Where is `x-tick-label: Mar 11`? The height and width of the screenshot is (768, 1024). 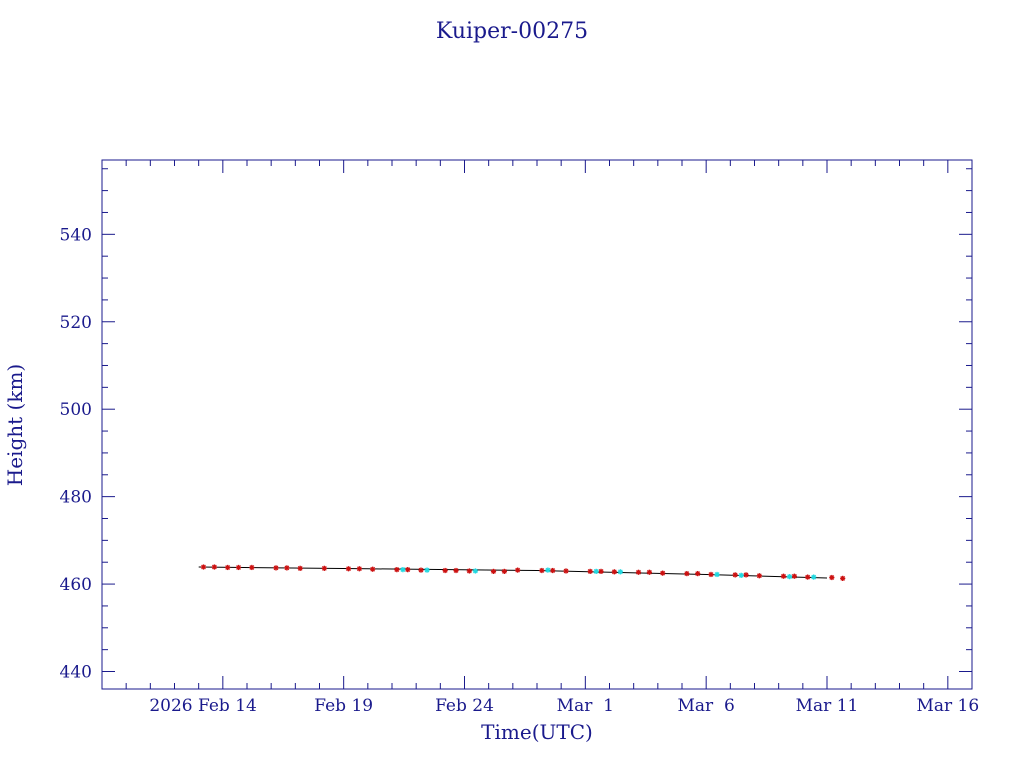
x-tick-label: Mar 11 is located at coordinates (827, 706).